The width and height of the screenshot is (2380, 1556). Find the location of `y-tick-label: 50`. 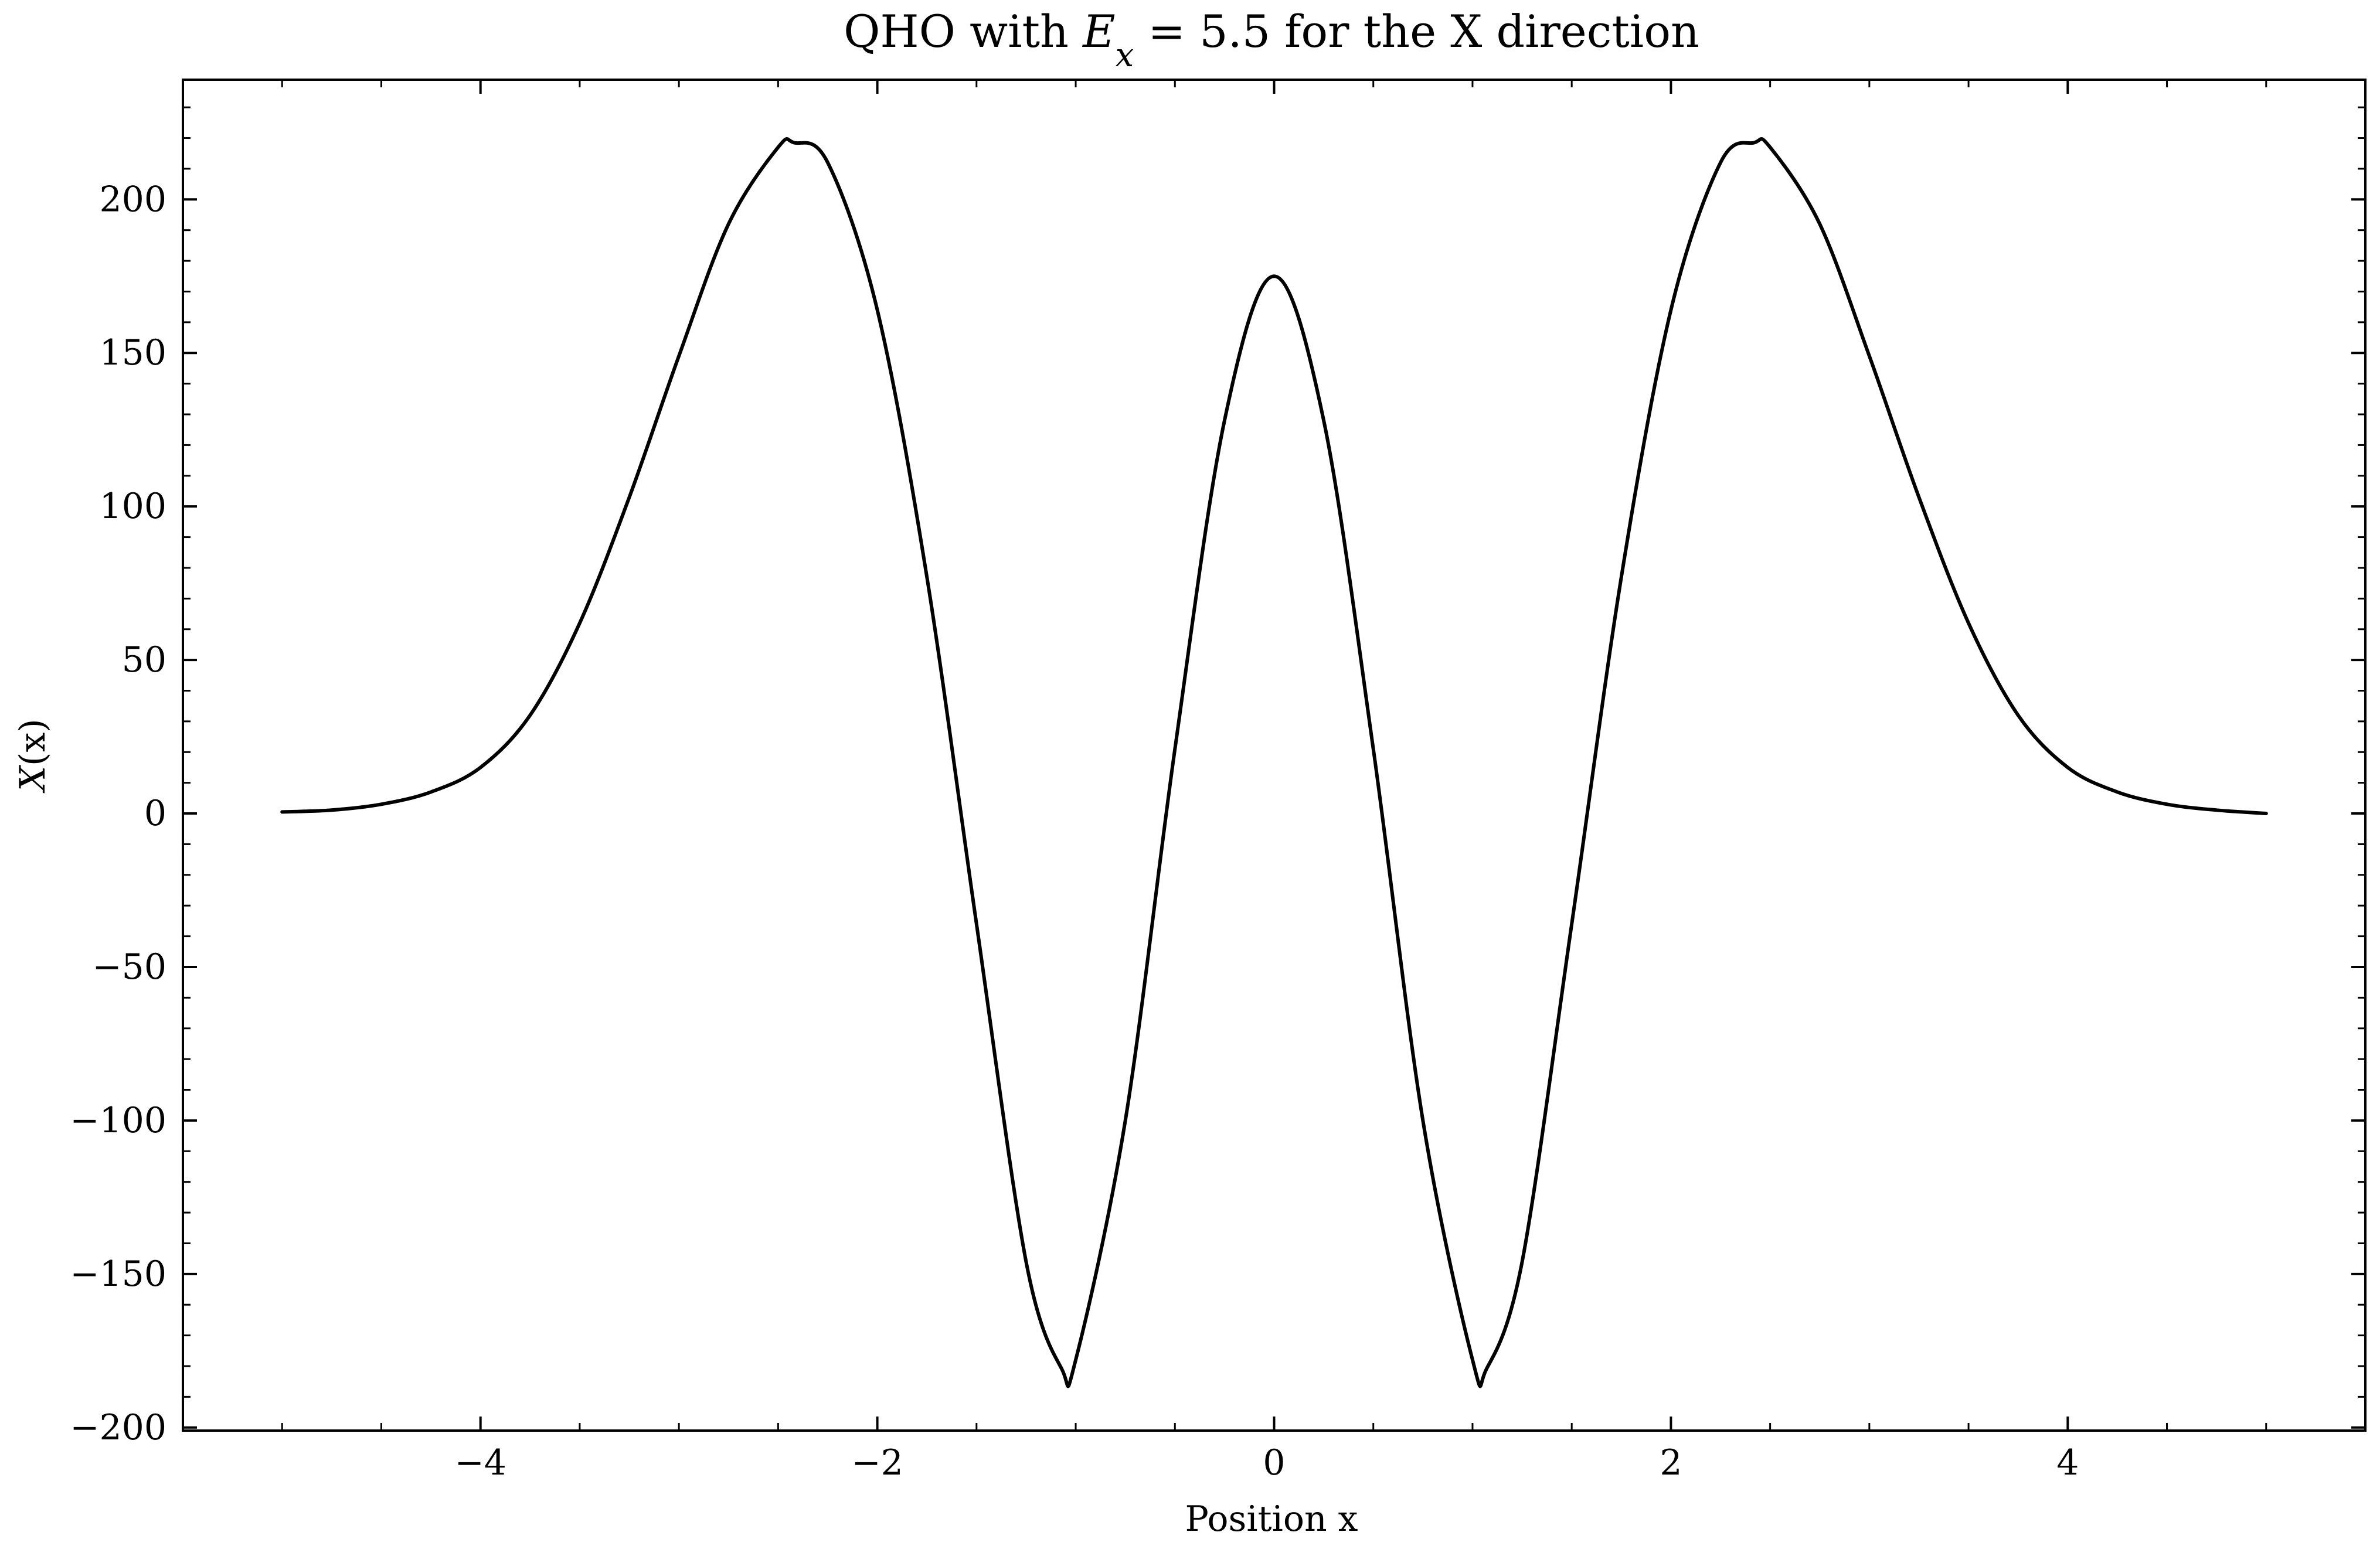

y-tick-label: 50 is located at coordinates (144, 659).